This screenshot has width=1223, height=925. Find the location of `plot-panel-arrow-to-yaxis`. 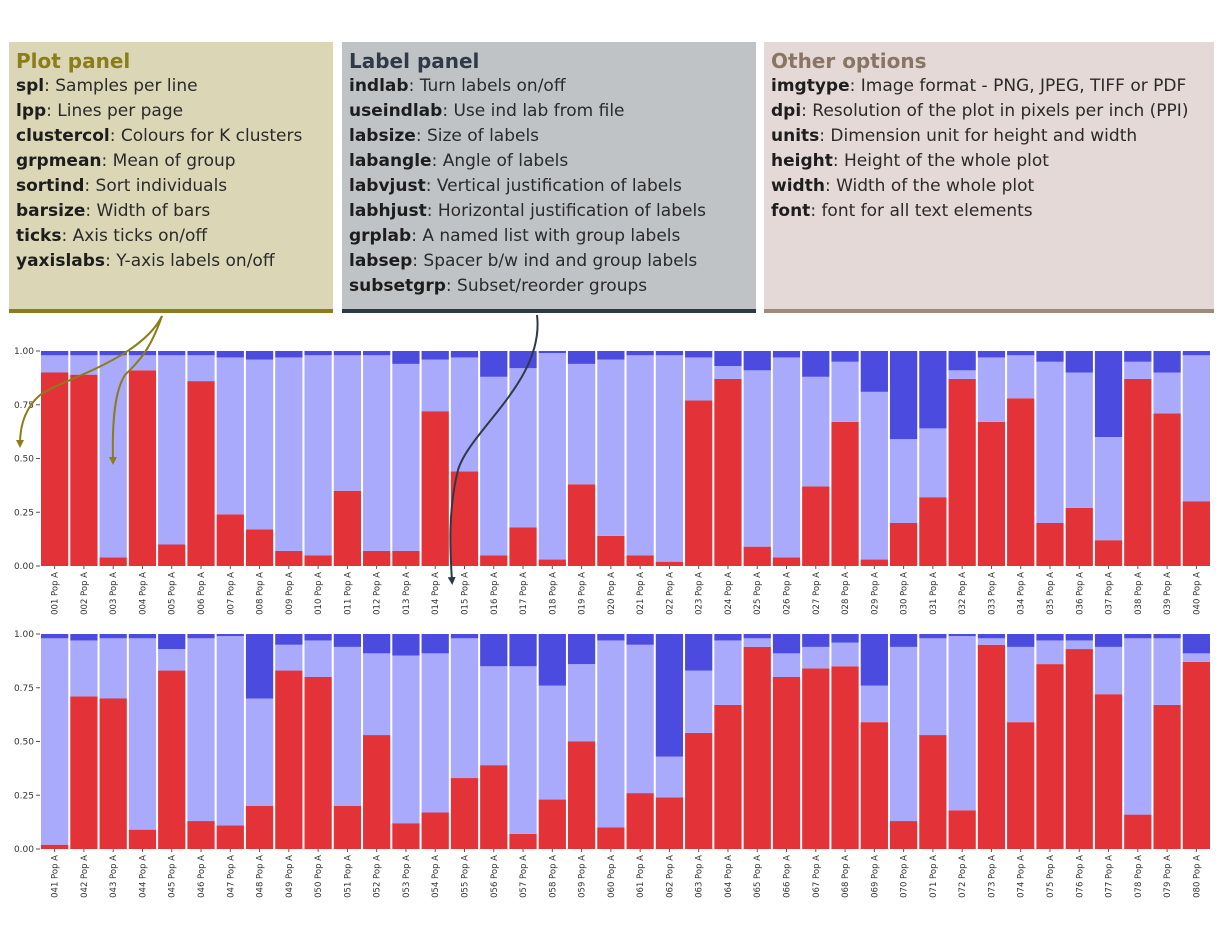

plot-panel-arrow-to-yaxis is located at coordinates (89, 381).